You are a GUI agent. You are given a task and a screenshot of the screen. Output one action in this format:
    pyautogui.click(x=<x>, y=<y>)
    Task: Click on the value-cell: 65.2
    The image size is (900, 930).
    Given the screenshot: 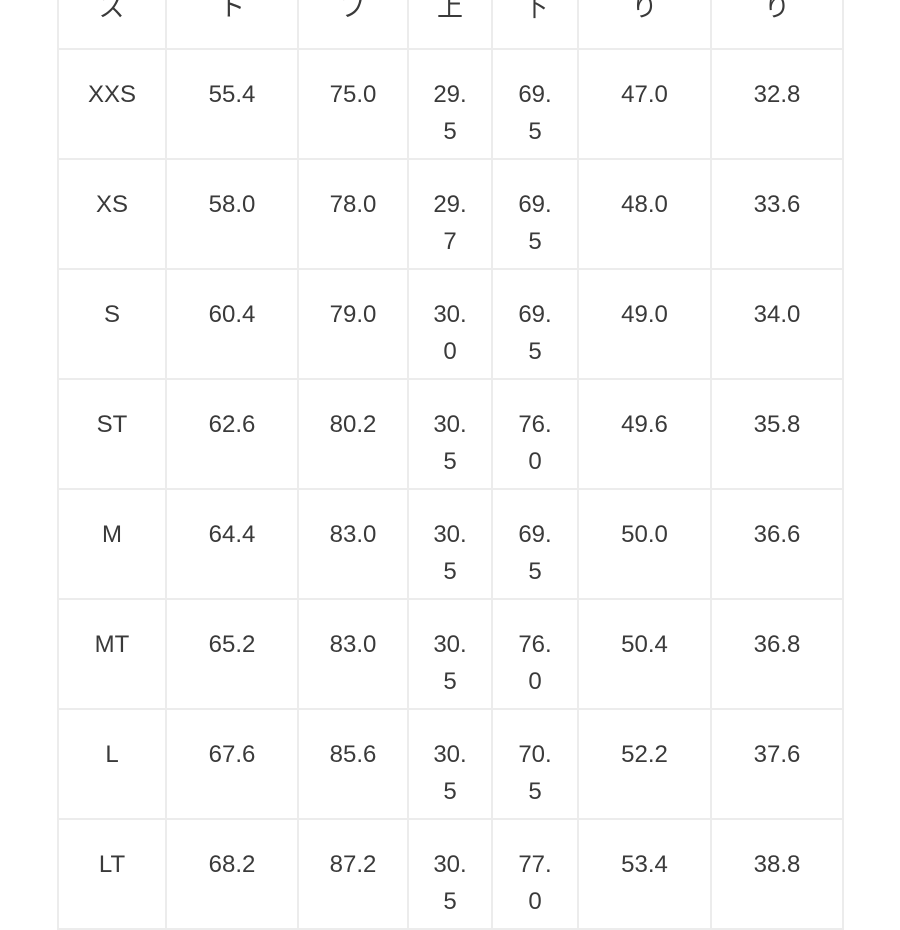 What is the action you would take?
    pyautogui.click(x=232, y=654)
    